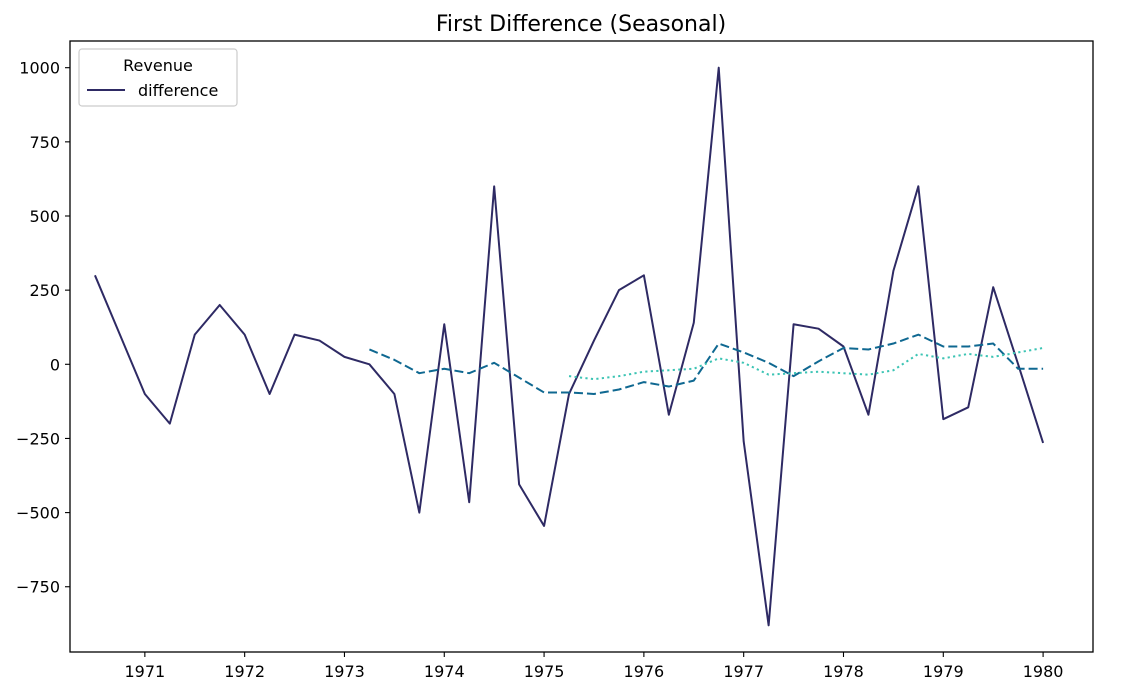 This screenshot has height=693, width=1131. I want to click on x-axis: 1971 1972 1973 1974 1975 1976 1977 1978 1979 1980, so click(593, 666).